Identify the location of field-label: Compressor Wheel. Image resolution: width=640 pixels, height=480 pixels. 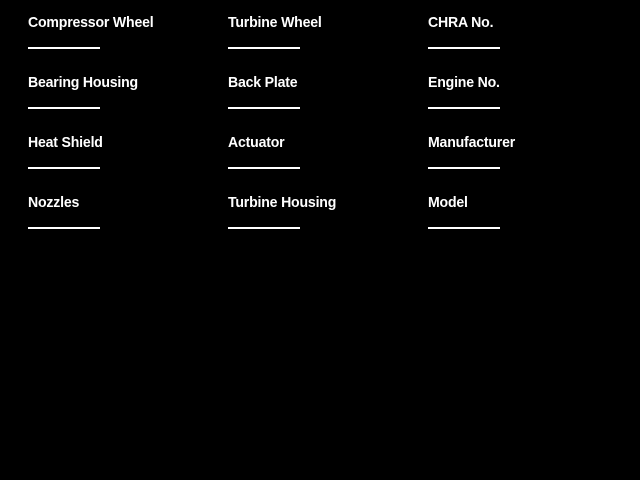
(91, 22).